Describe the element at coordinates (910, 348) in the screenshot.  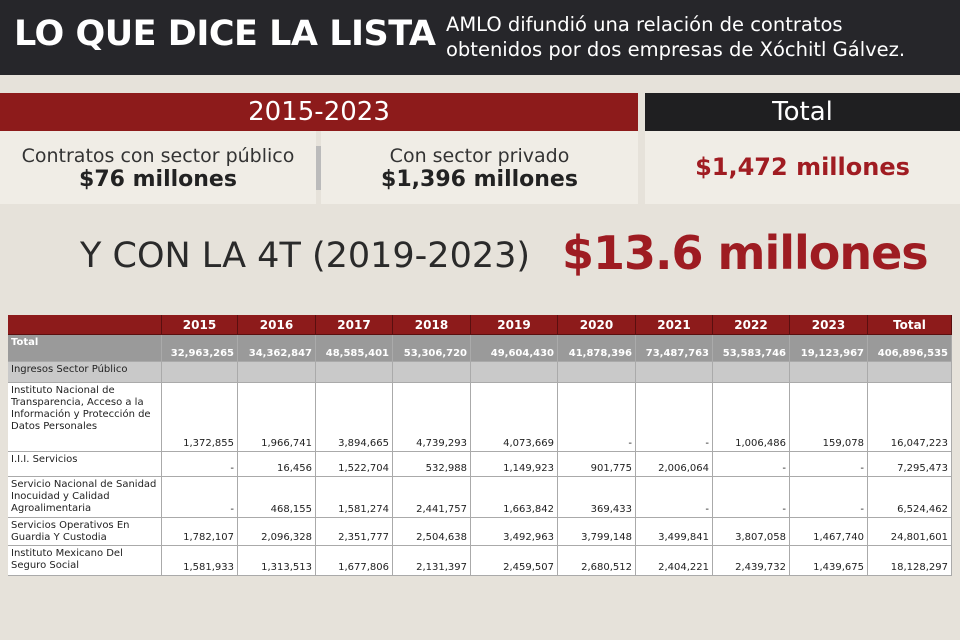
I see `total-cell: 406,896,535` at that location.